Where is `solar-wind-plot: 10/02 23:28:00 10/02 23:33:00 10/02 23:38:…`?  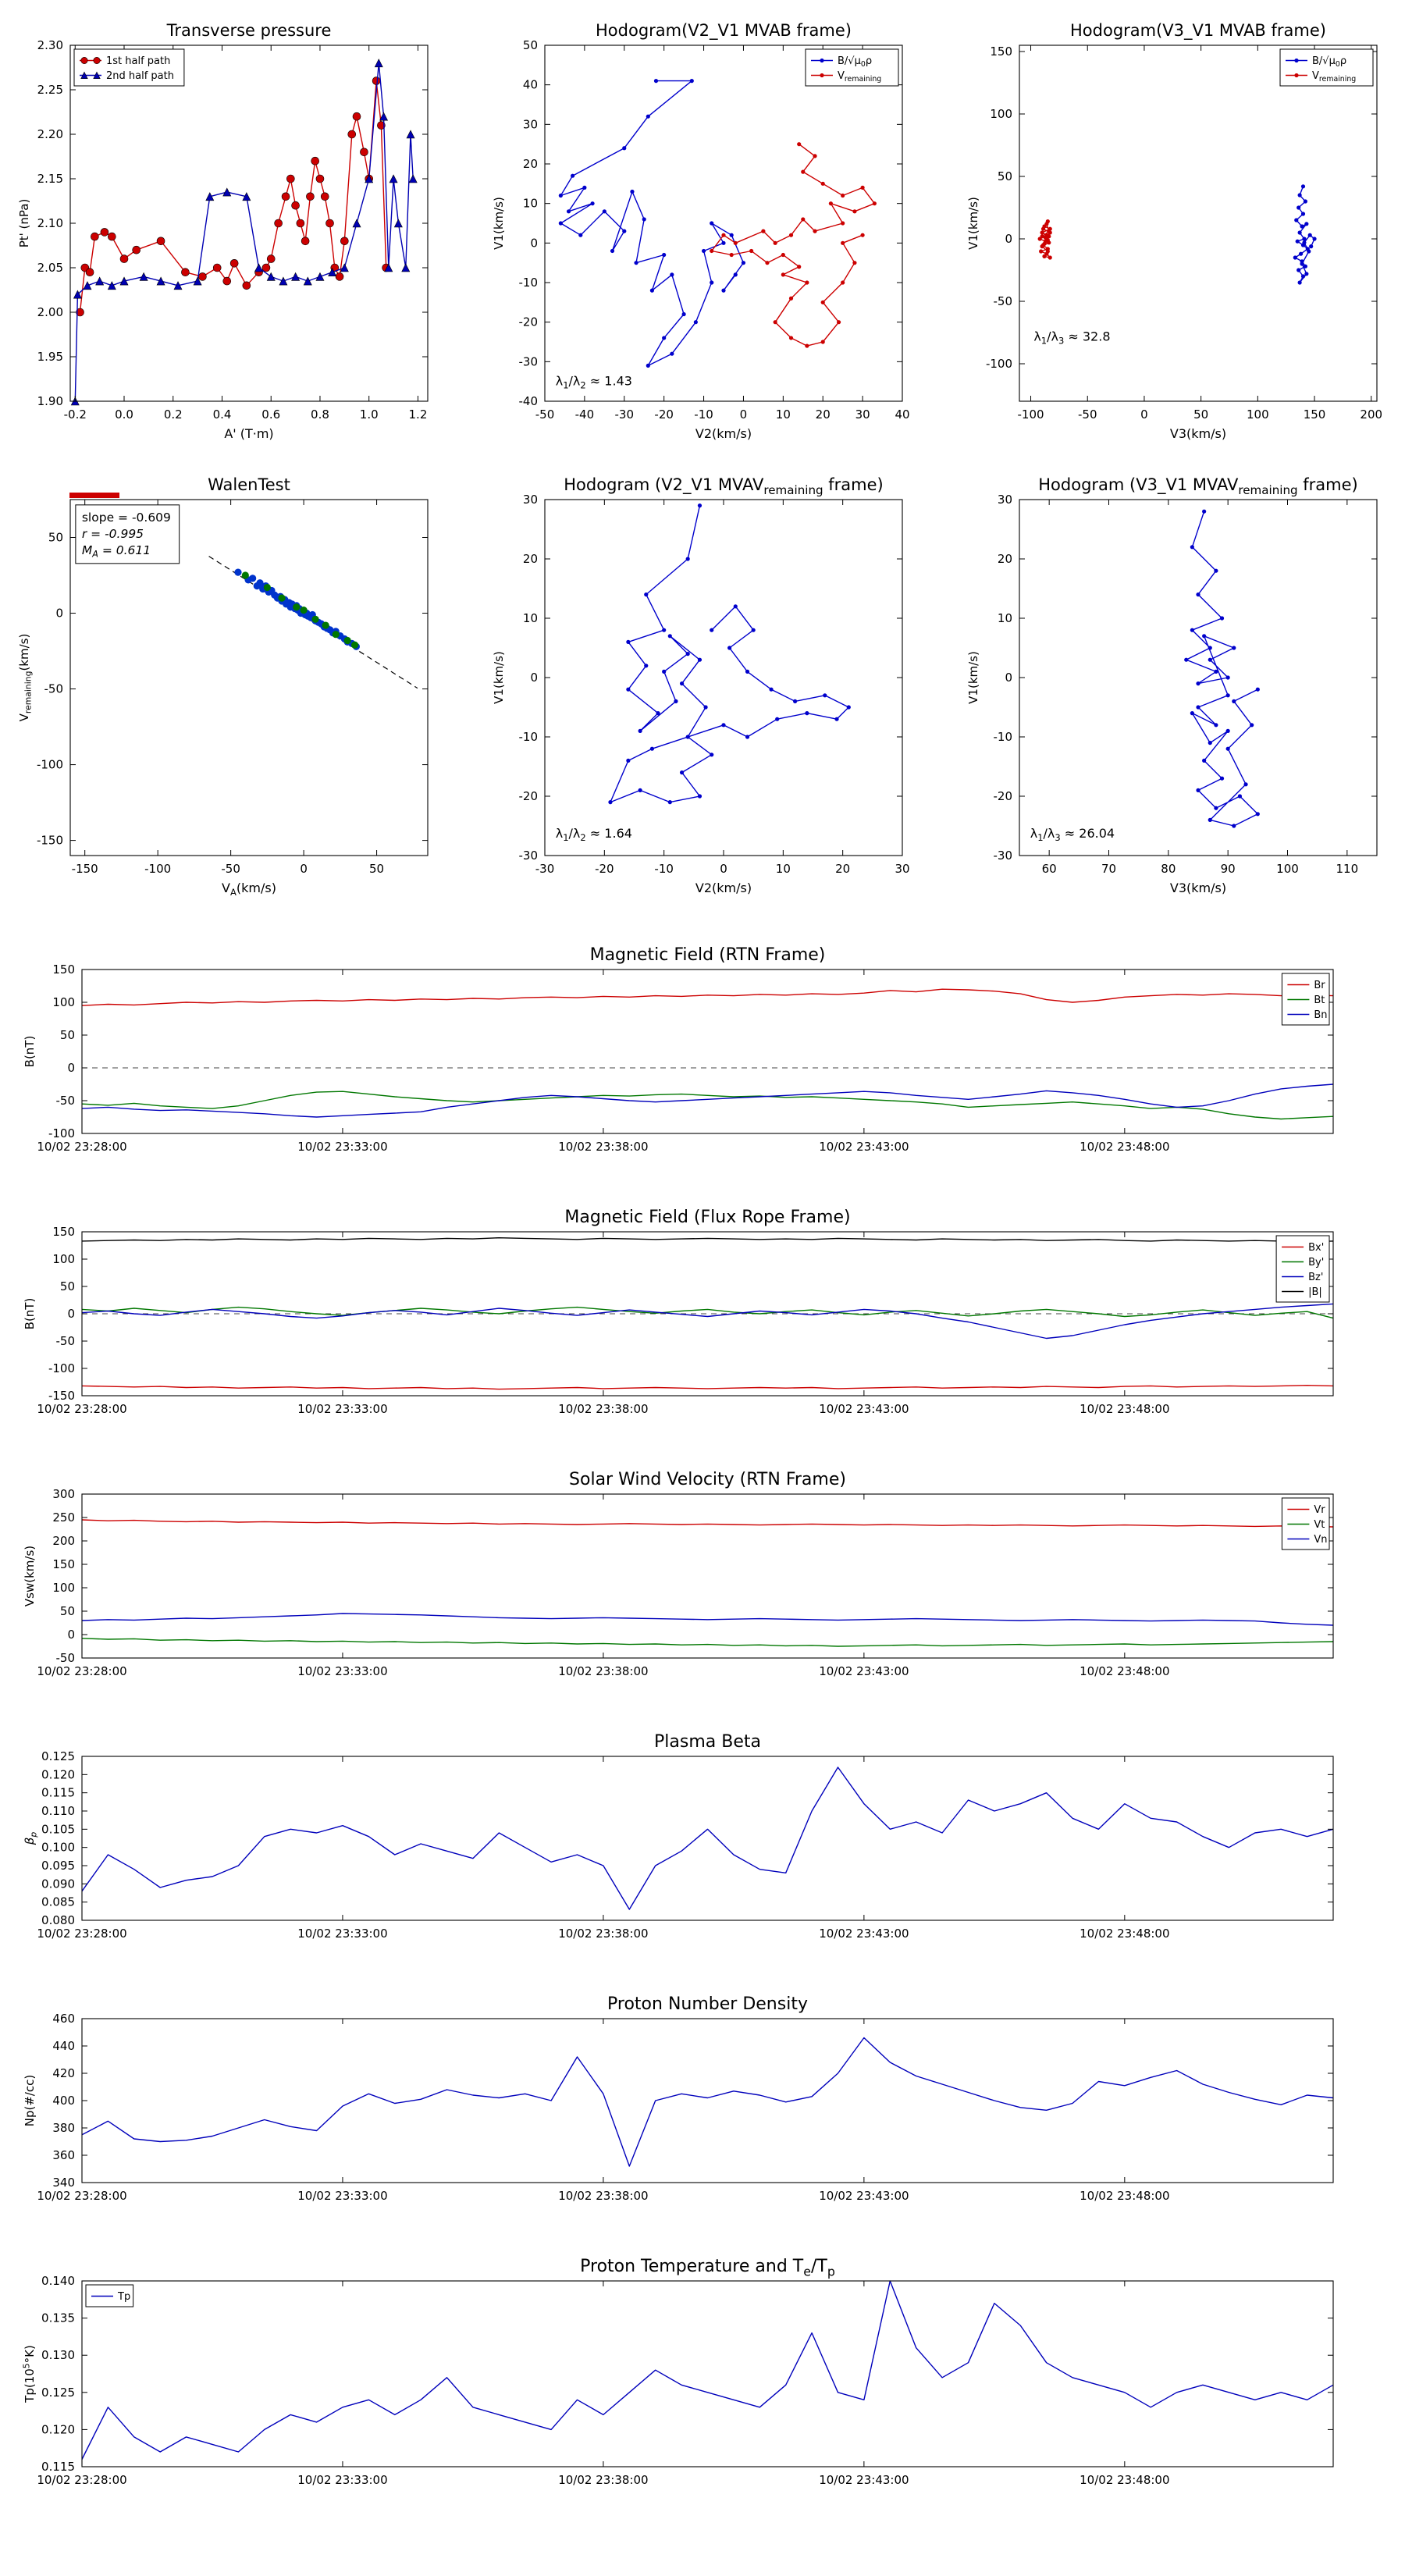 solar-wind-plot: 10/02 23:28:00 10/02 23:33:00 10/02 23:38:… is located at coordinates (679, 1574).